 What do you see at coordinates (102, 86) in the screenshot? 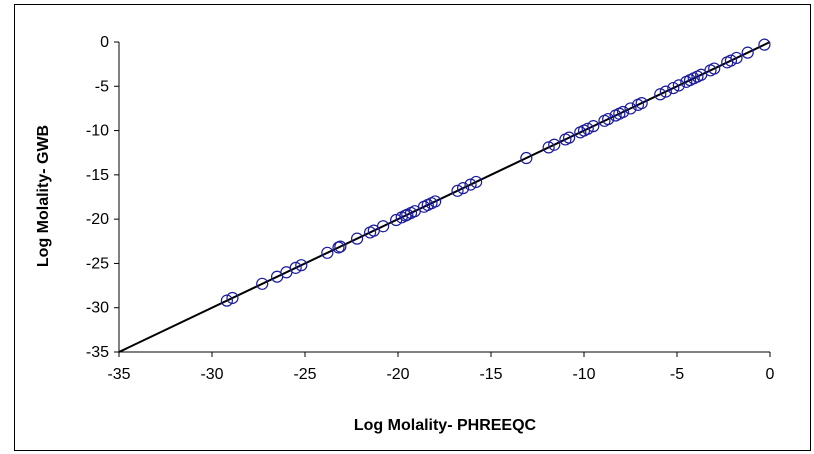
I see `y-tick-label: -5` at bounding box center [102, 86].